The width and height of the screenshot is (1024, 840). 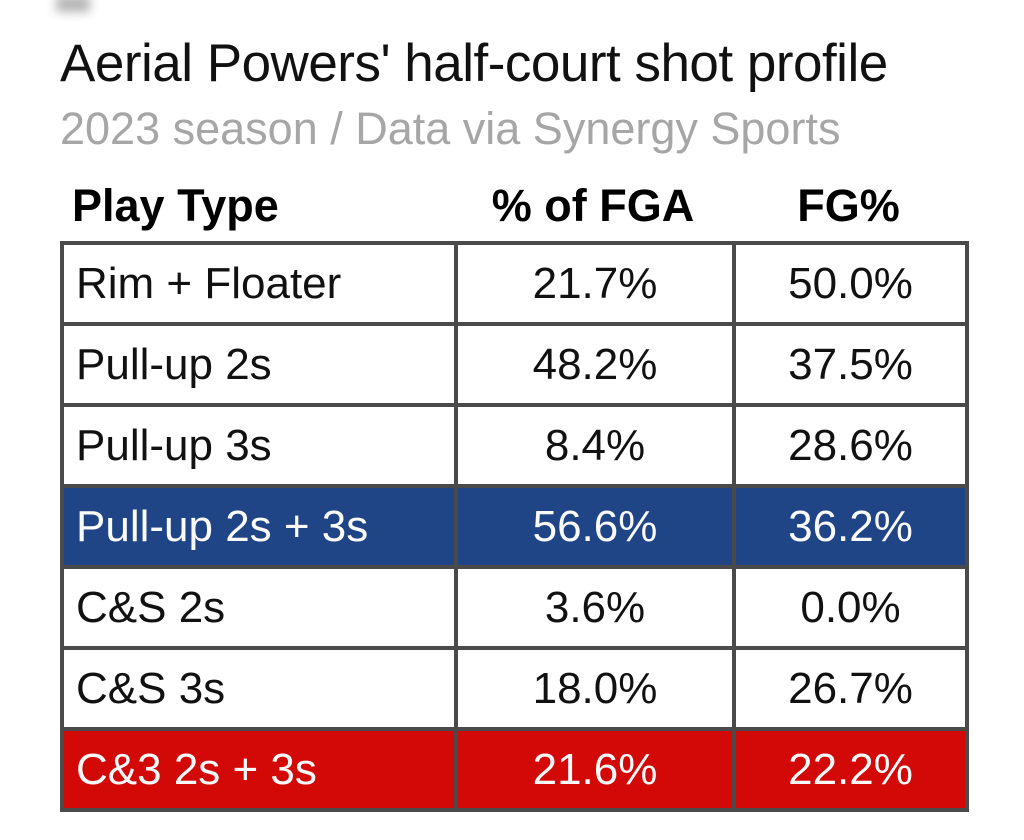 I want to click on cell-fg-pct: 26.7%, so click(x=850, y=689).